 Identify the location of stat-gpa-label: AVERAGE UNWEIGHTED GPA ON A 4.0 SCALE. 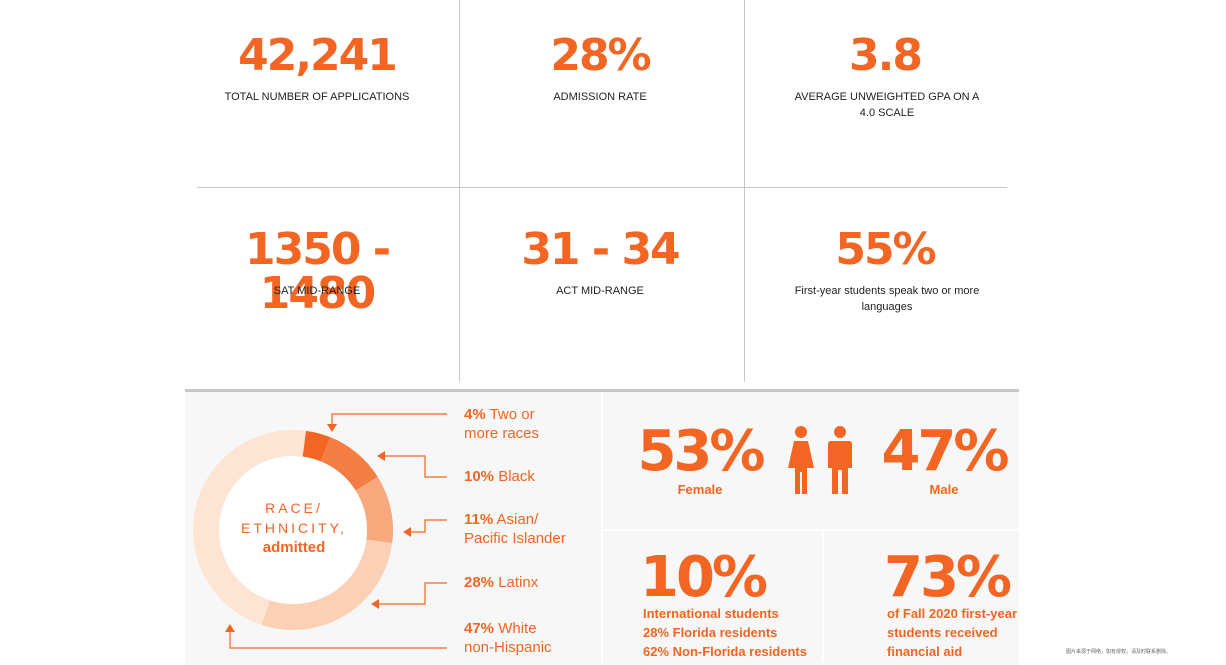
(887, 105).